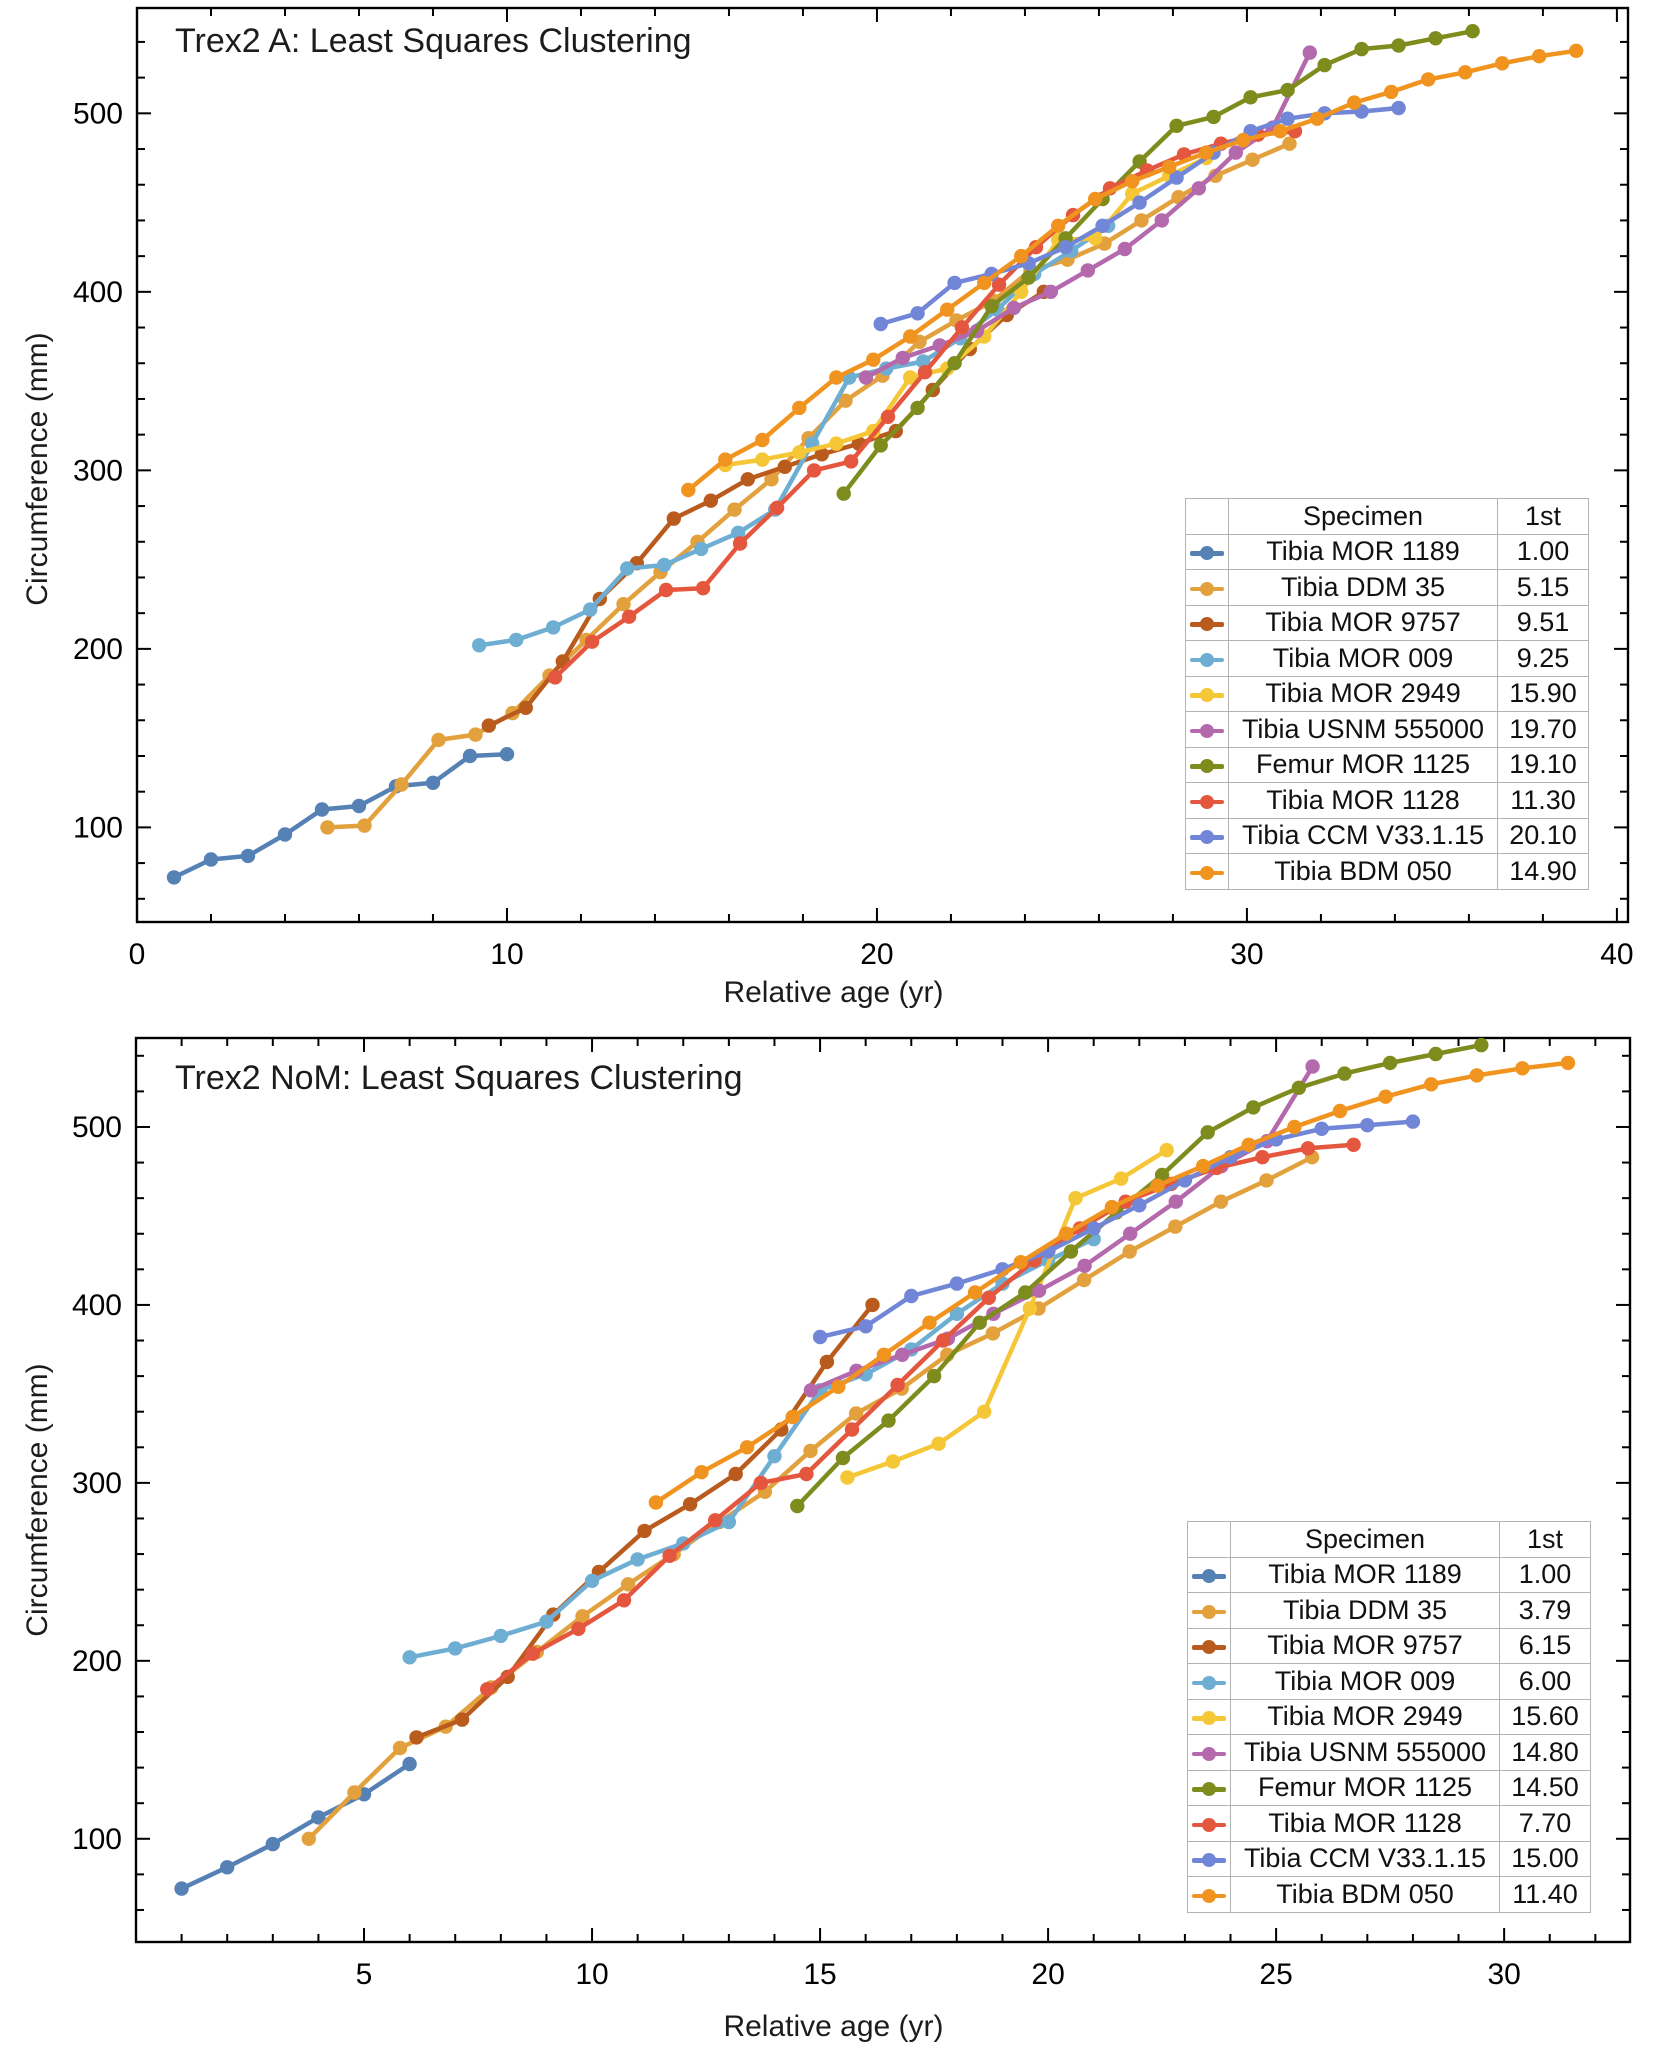 The image size is (1667, 2066). Describe the element at coordinates (1616, 954) in the screenshot. I see `x-tick-label: 40` at that location.